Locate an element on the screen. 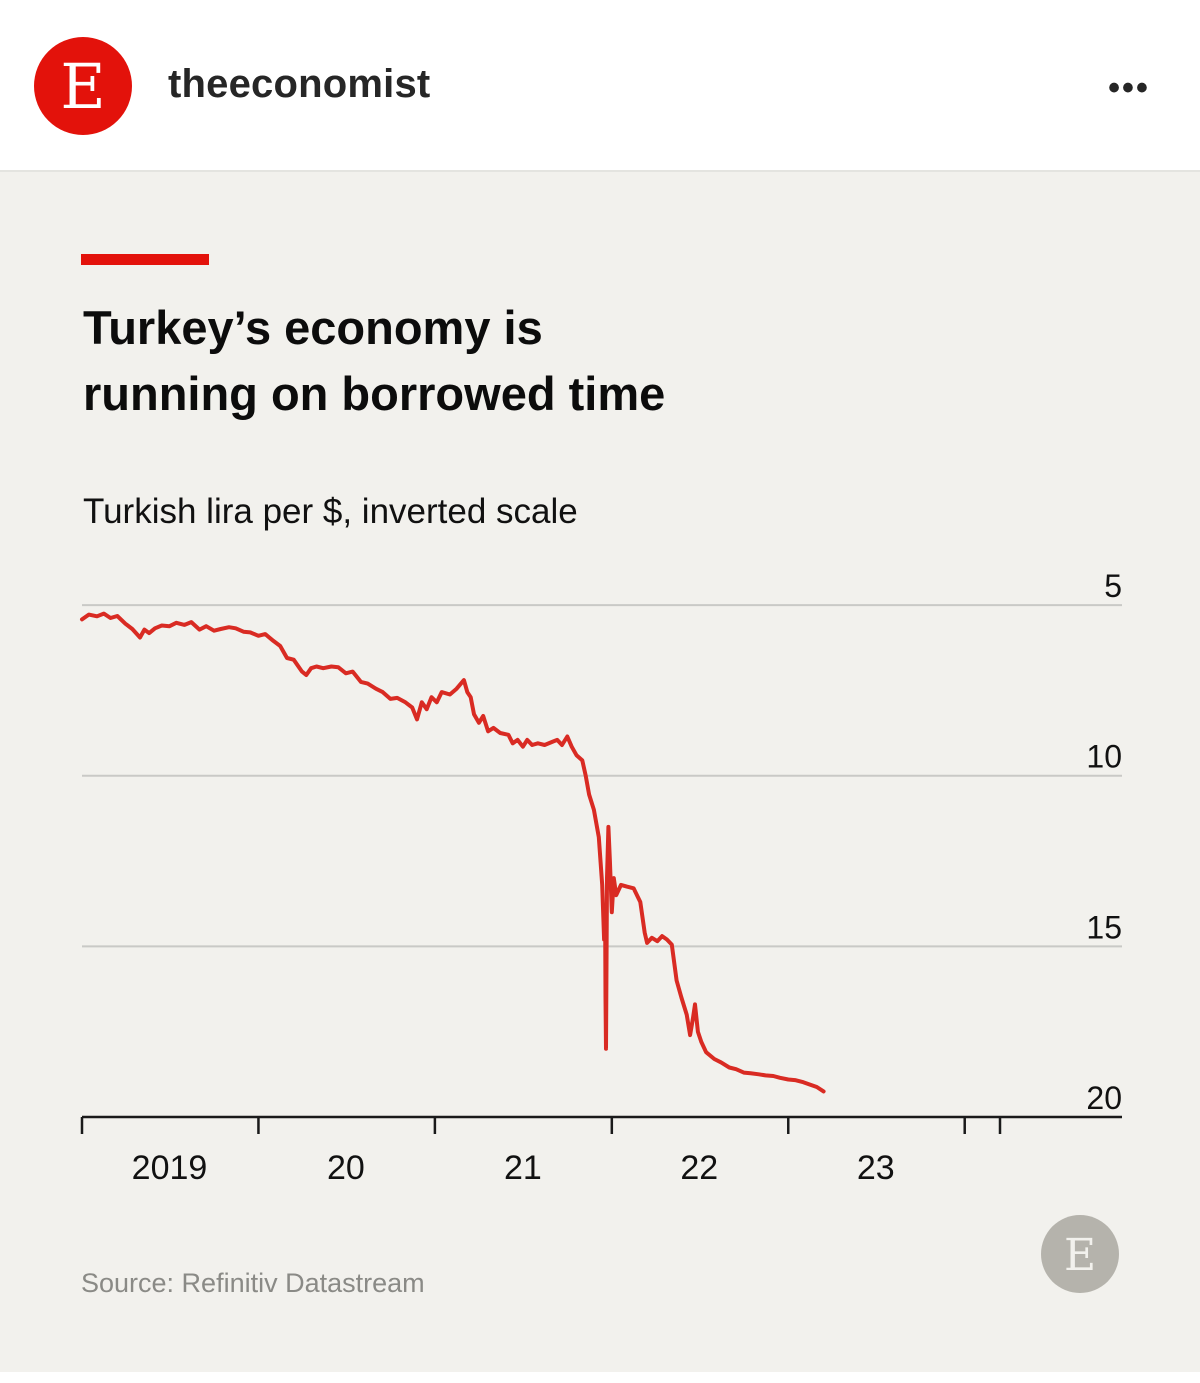  x-axis: 2019 20 21 22 23 is located at coordinates (541, 1152).